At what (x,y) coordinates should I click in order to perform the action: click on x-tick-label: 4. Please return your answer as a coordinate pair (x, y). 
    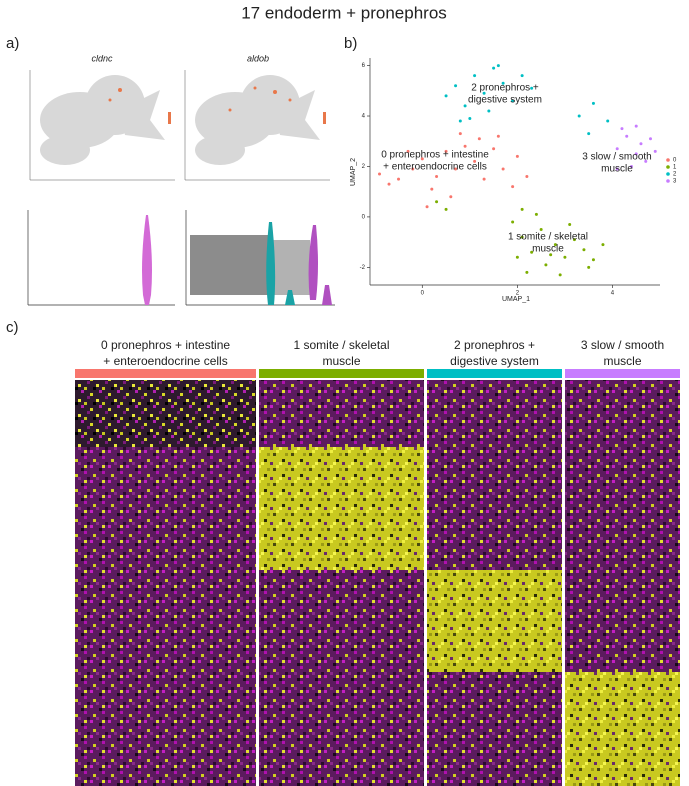
    Looking at the image, I should click on (613, 294).